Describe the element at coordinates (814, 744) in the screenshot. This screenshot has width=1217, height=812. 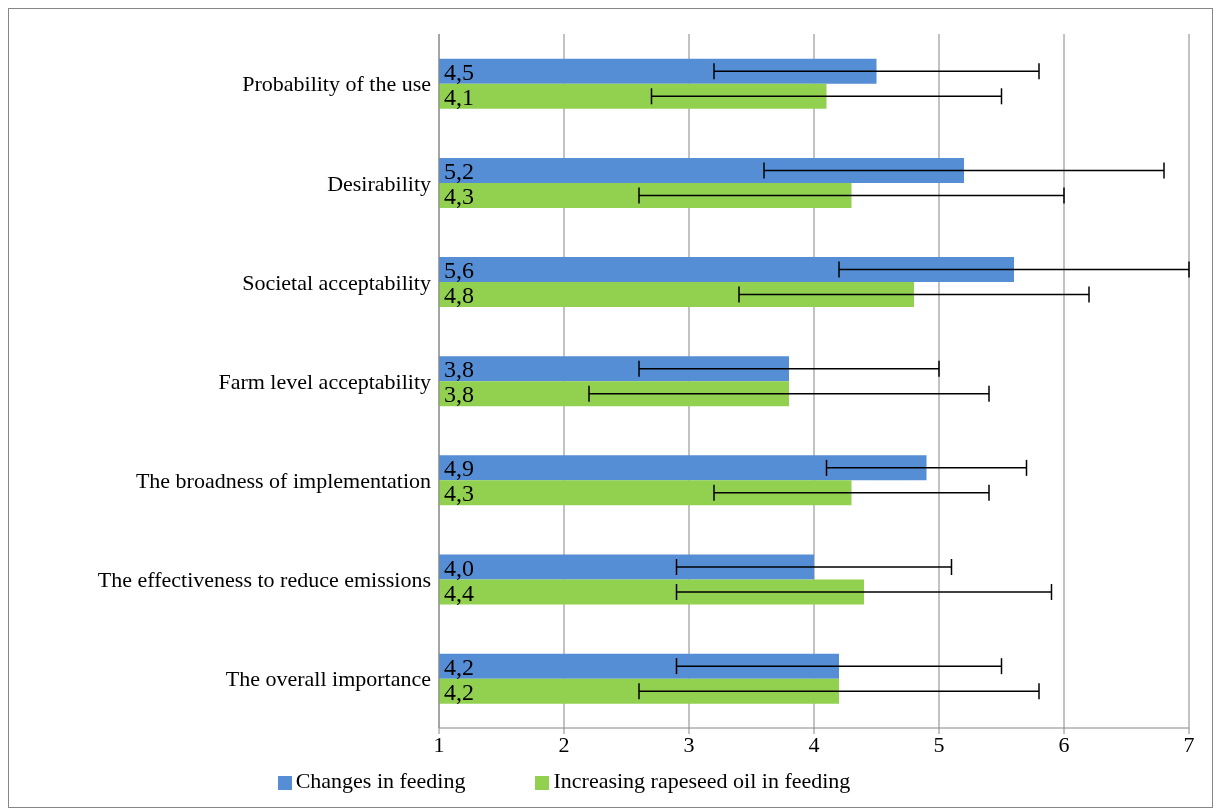
I see `x-tick-label: 4` at that location.